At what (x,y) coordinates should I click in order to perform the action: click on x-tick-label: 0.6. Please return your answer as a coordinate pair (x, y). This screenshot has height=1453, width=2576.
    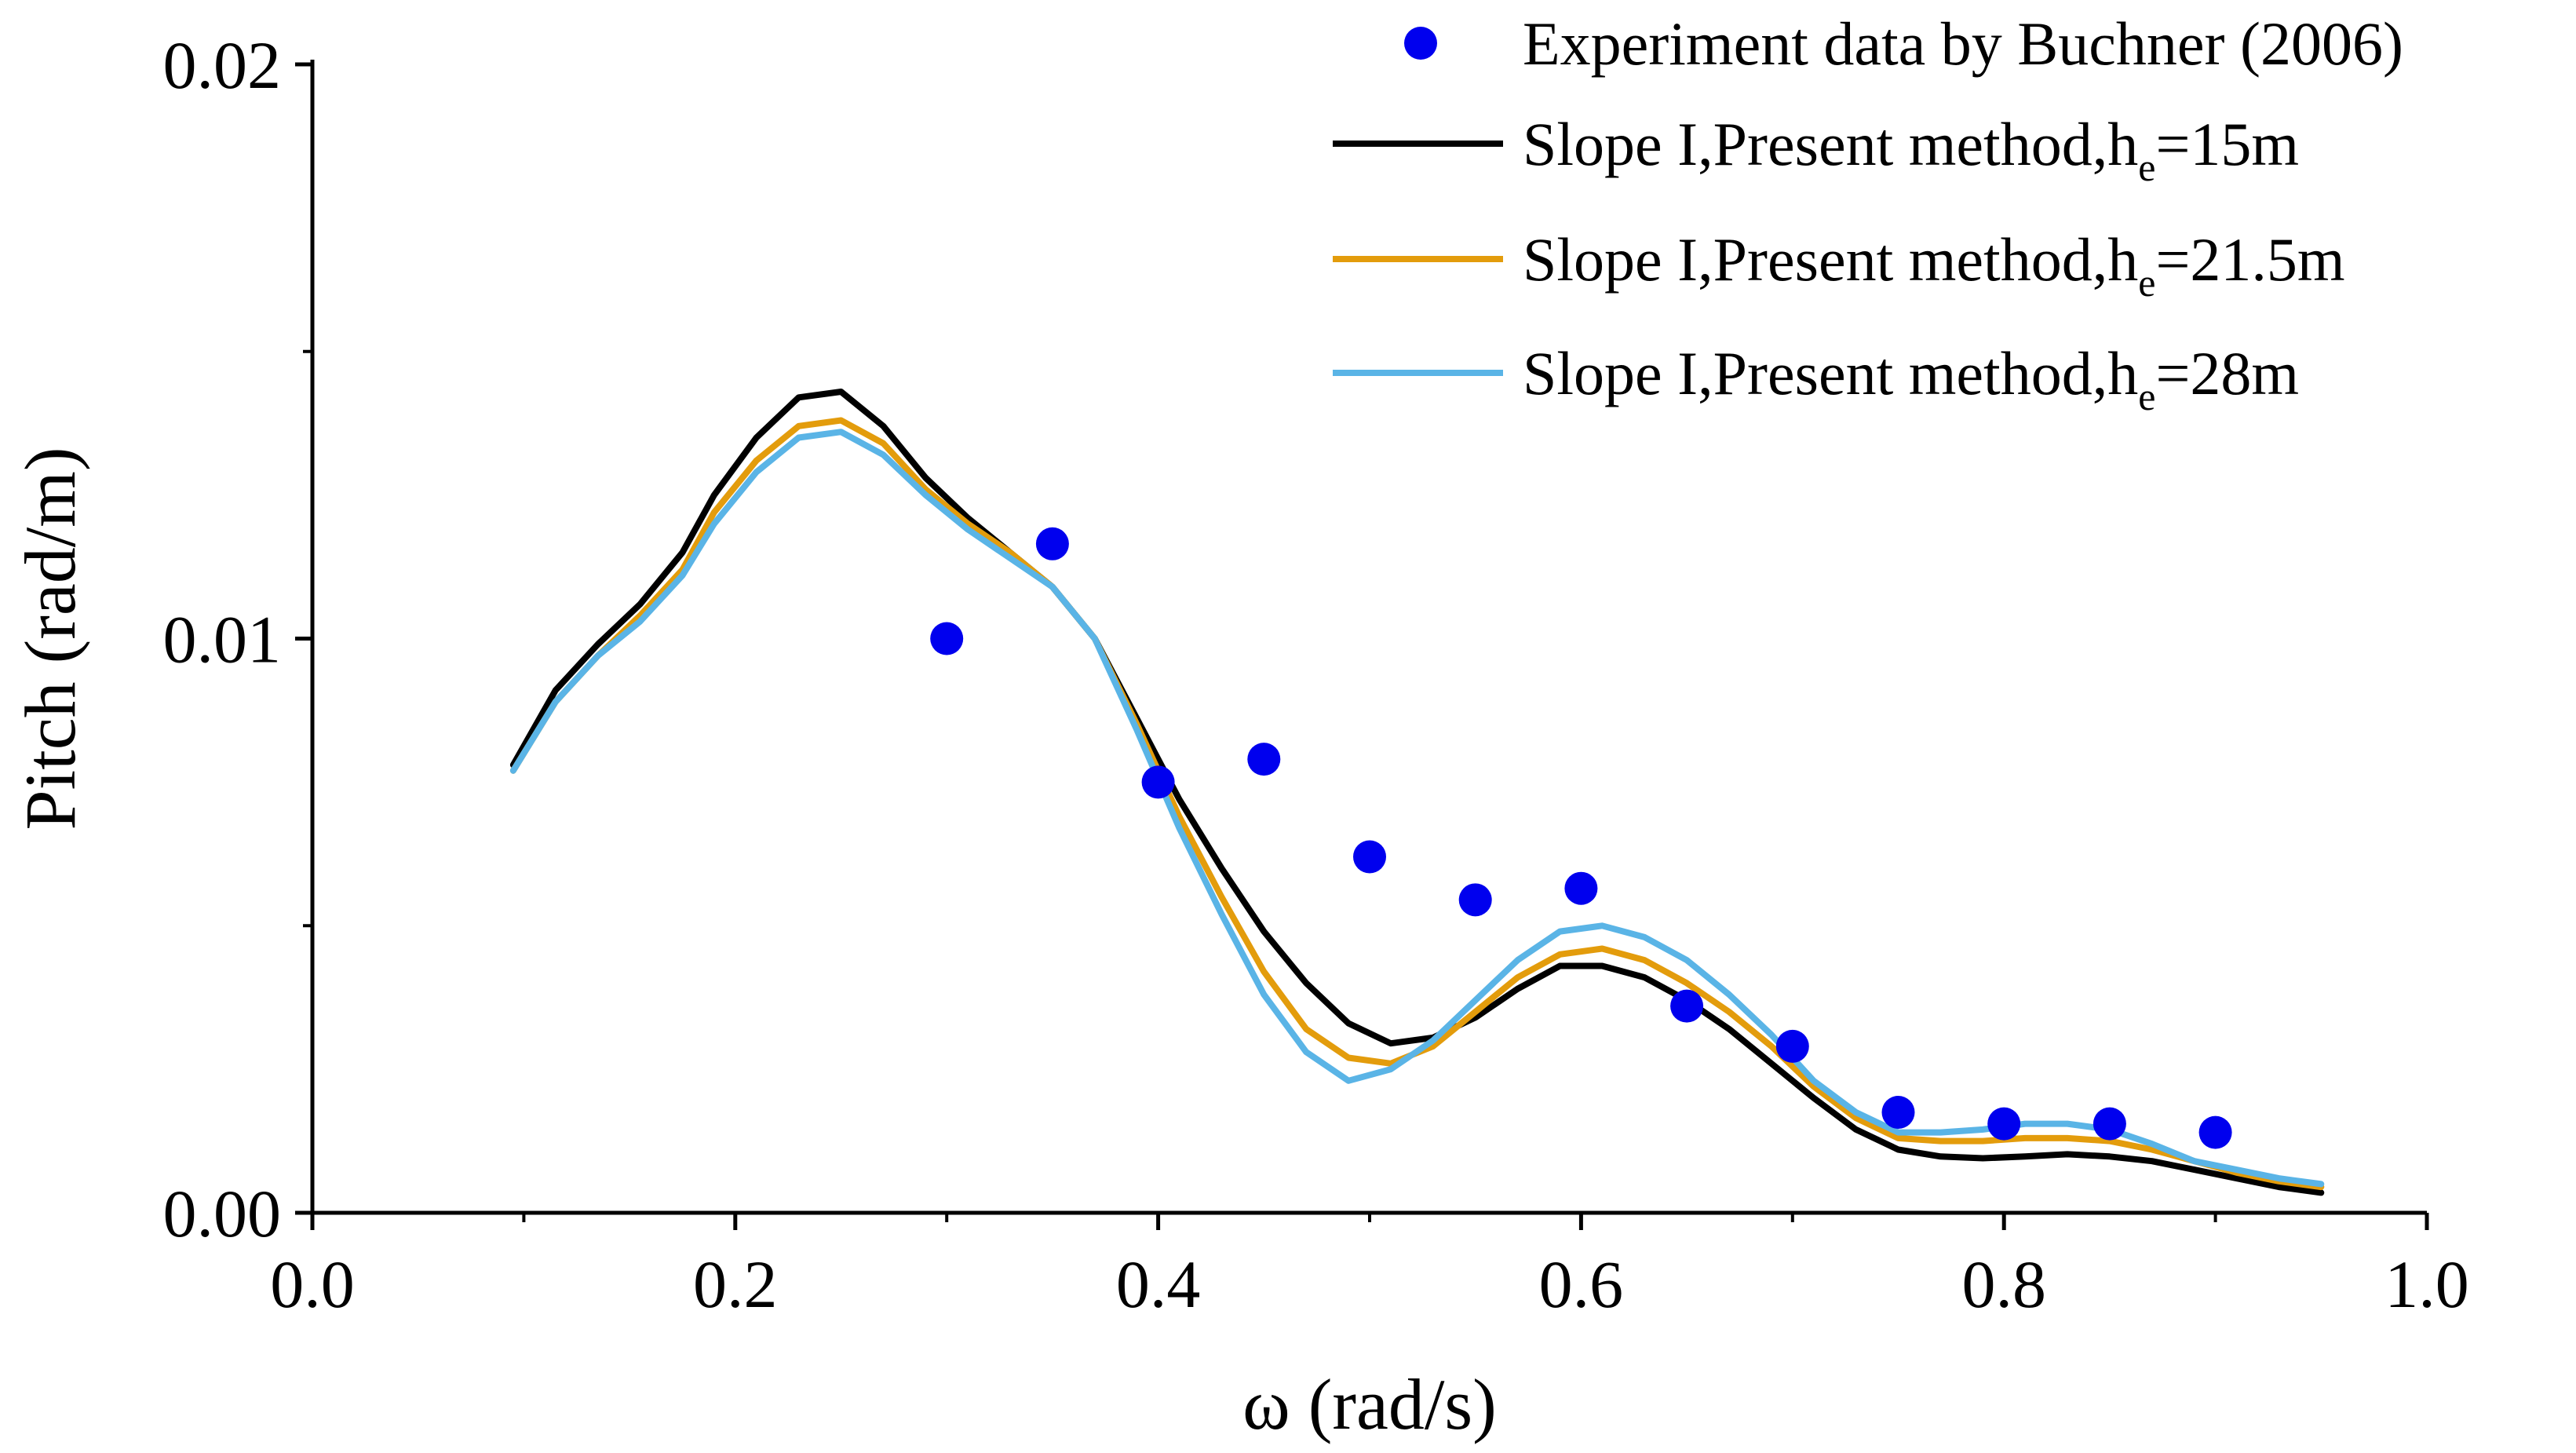
    Looking at the image, I should click on (1581, 1284).